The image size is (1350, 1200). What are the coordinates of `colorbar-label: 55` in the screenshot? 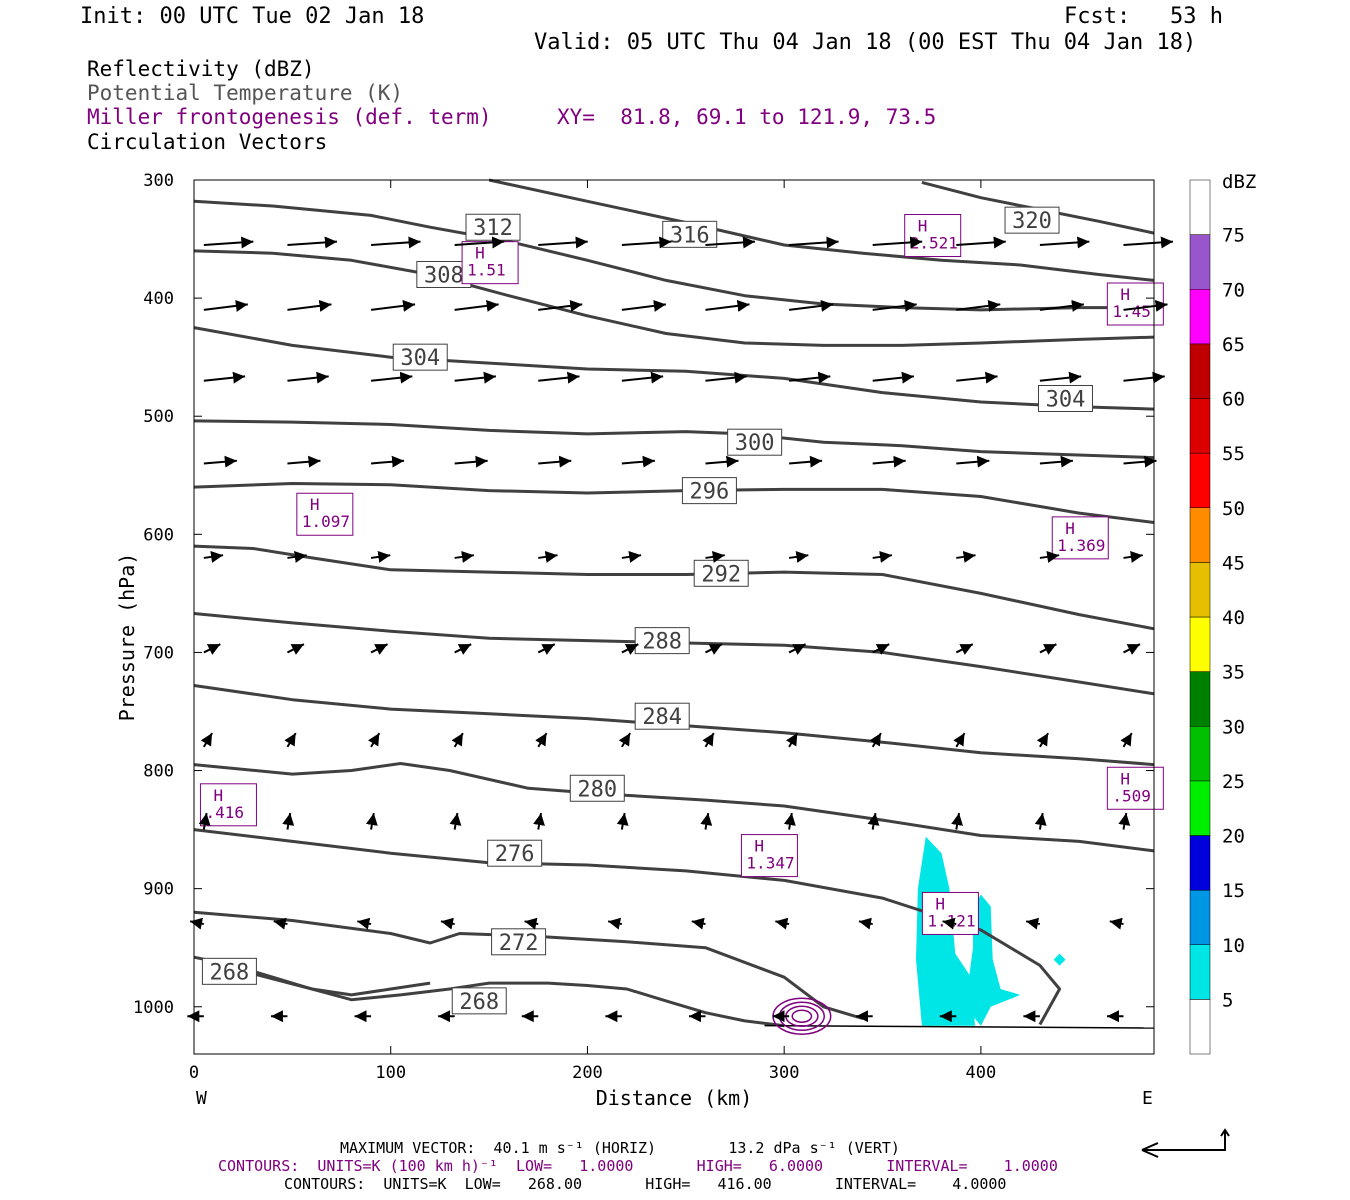 It's located at (1233, 454).